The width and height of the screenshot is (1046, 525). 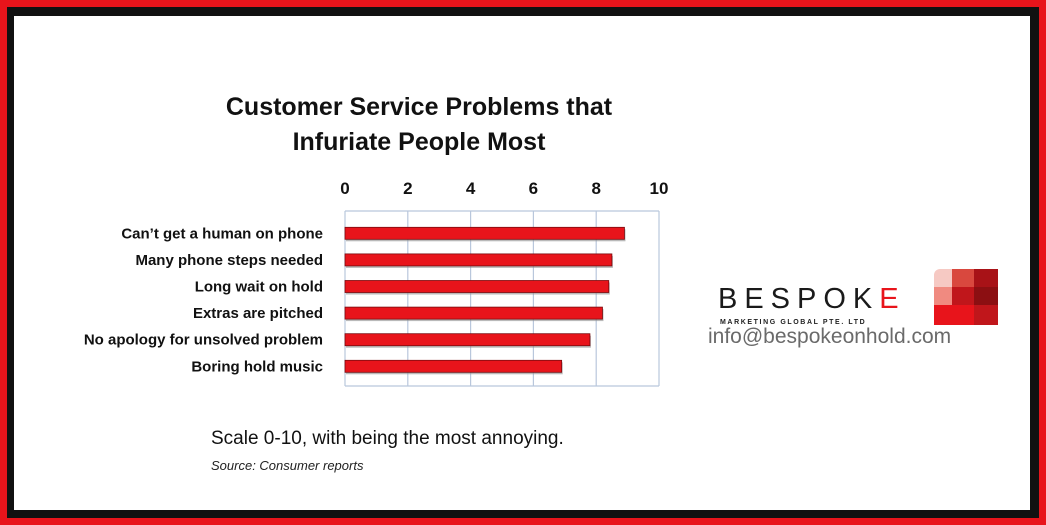 What do you see at coordinates (222, 233) in the screenshot?
I see `category-label-0: Can’t get a human on phone` at bounding box center [222, 233].